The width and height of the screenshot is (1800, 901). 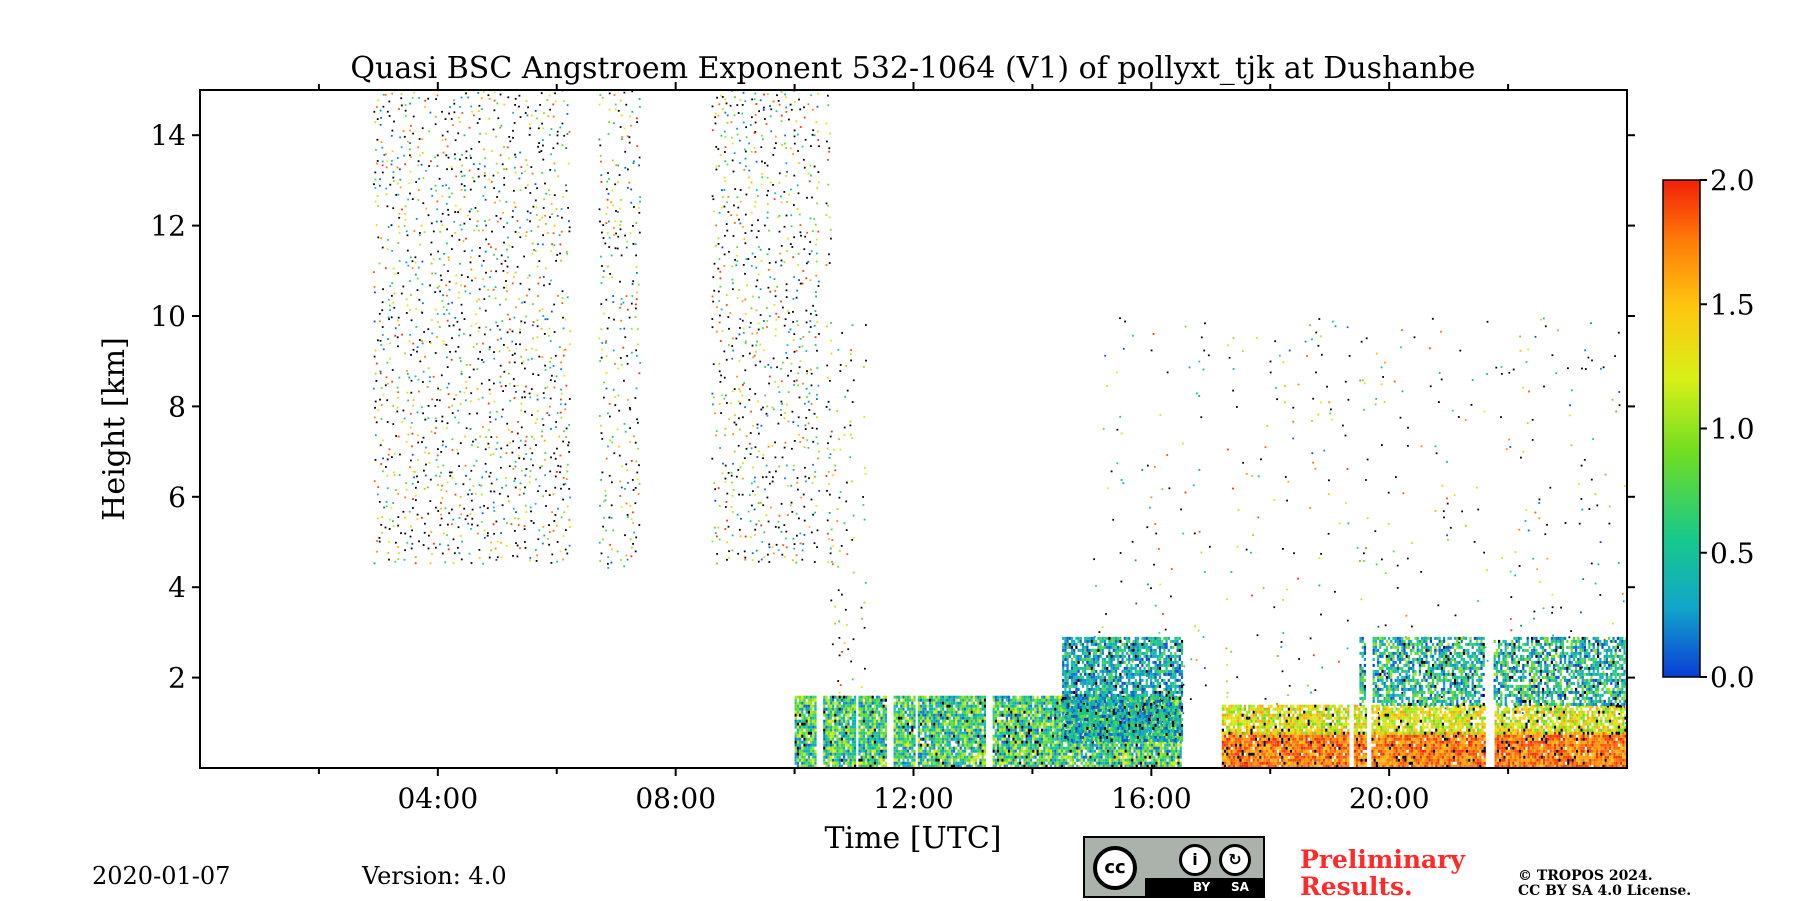 What do you see at coordinates (437, 798) in the screenshot?
I see `x-tick-label-0: 04:00` at bounding box center [437, 798].